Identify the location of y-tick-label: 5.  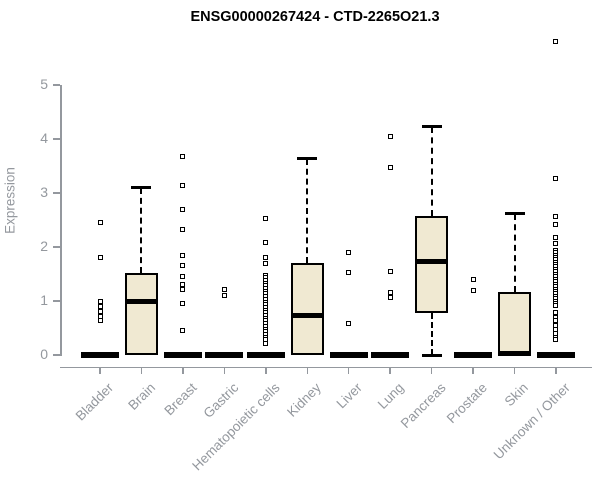
(44, 84).